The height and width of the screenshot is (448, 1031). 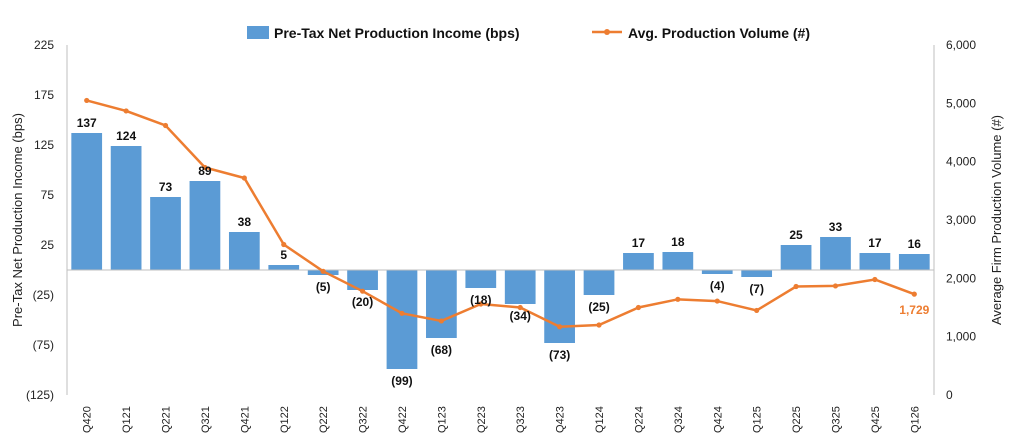 I want to click on left-tick-label: 25, so click(x=48, y=245).